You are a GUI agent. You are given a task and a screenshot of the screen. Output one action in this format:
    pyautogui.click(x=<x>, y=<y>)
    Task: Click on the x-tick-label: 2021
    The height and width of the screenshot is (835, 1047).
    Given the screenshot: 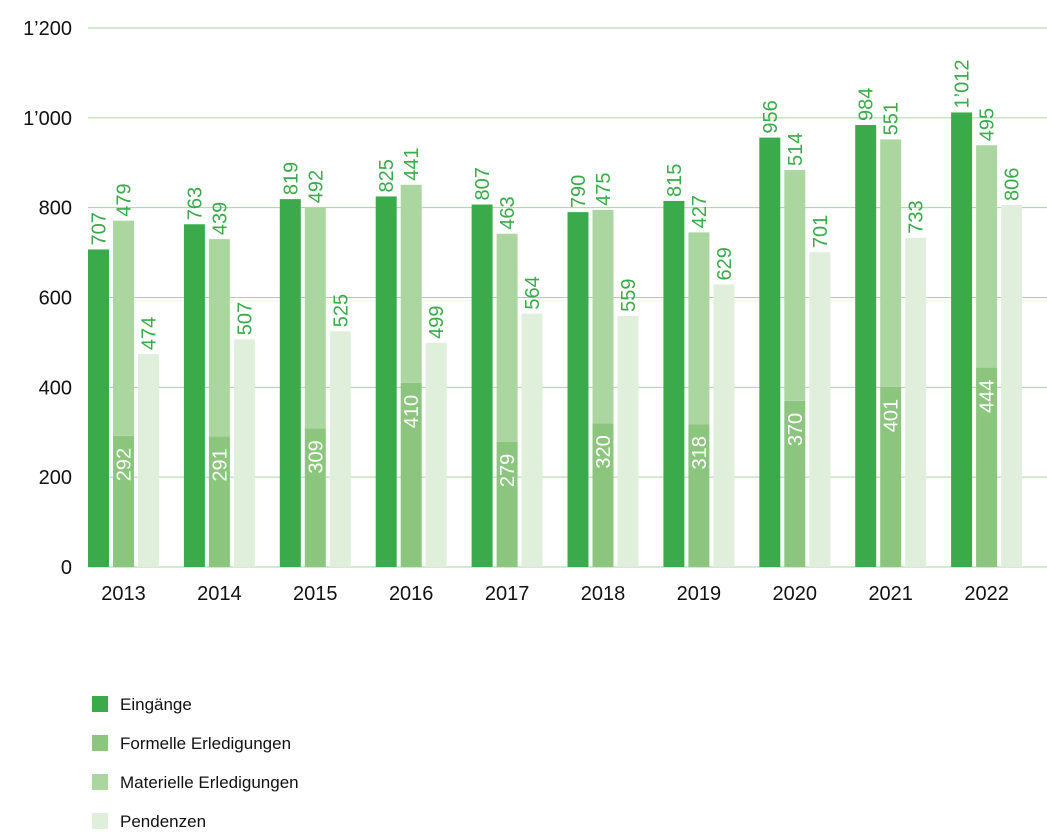 What is the action you would take?
    pyautogui.click(x=890, y=594)
    